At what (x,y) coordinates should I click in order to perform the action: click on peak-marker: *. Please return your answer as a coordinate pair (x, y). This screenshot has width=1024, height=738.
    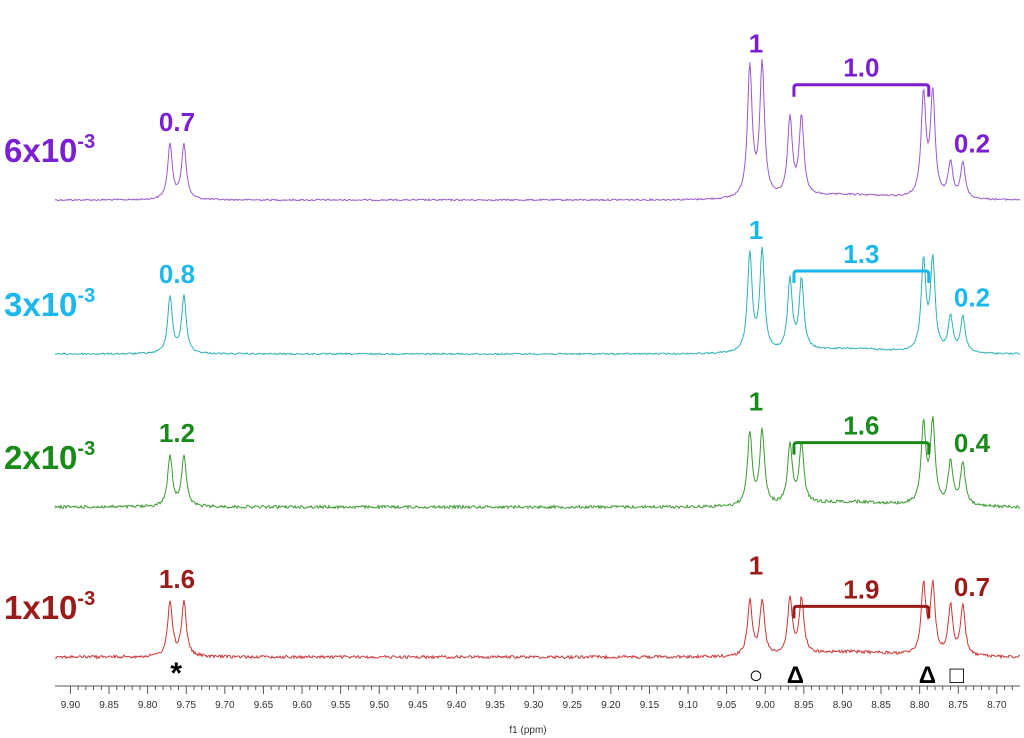
    Looking at the image, I should click on (176, 673).